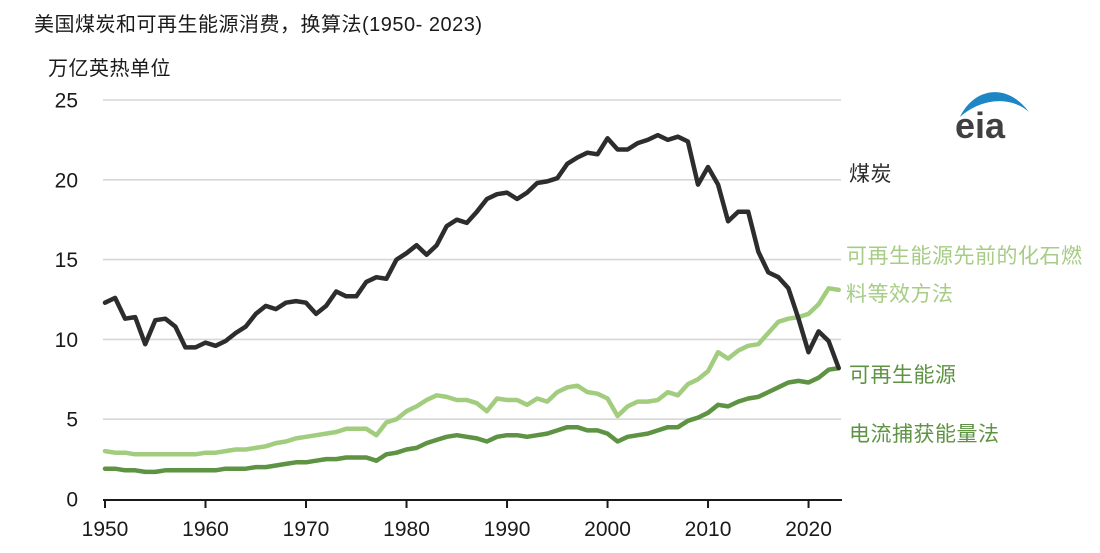 Image resolution: width=1100 pixels, height=553 pixels. What do you see at coordinates (994, 104) in the screenshot?
I see `eia-logo-swoosh` at bounding box center [994, 104].